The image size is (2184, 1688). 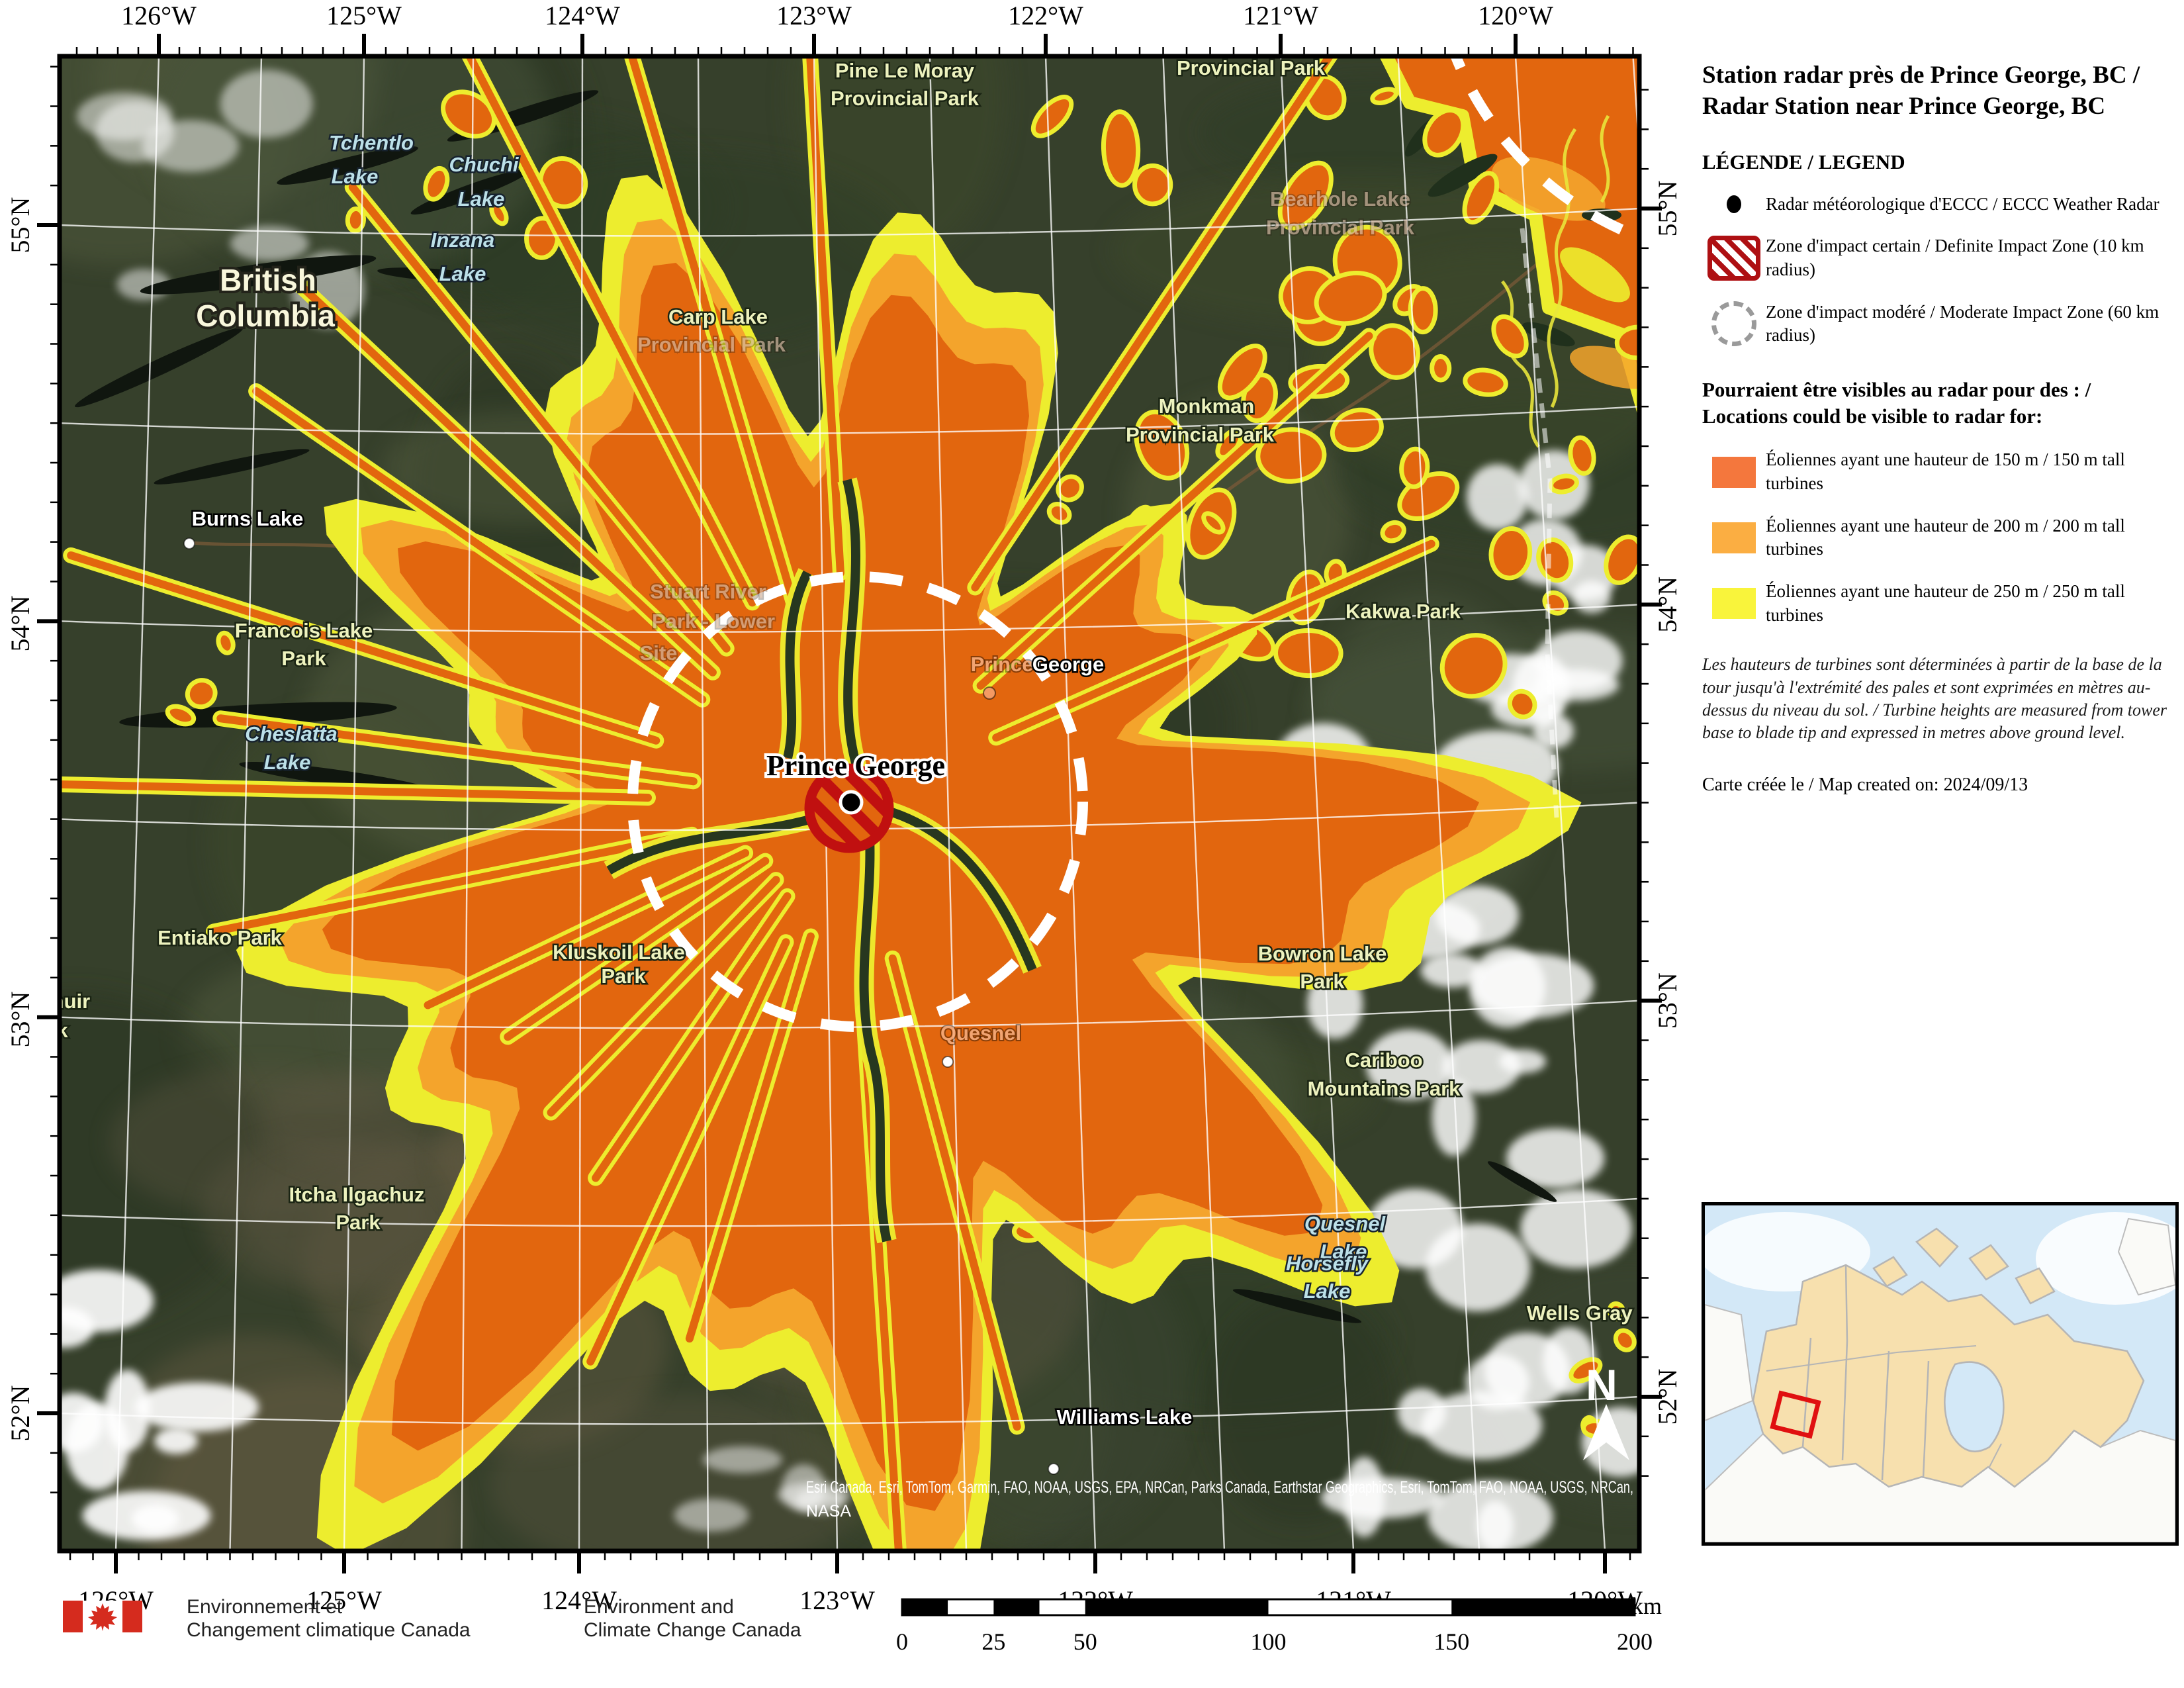 What do you see at coordinates (1383, 1060) in the screenshot?
I see `map-label: Cariboo` at bounding box center [1383, 1060].